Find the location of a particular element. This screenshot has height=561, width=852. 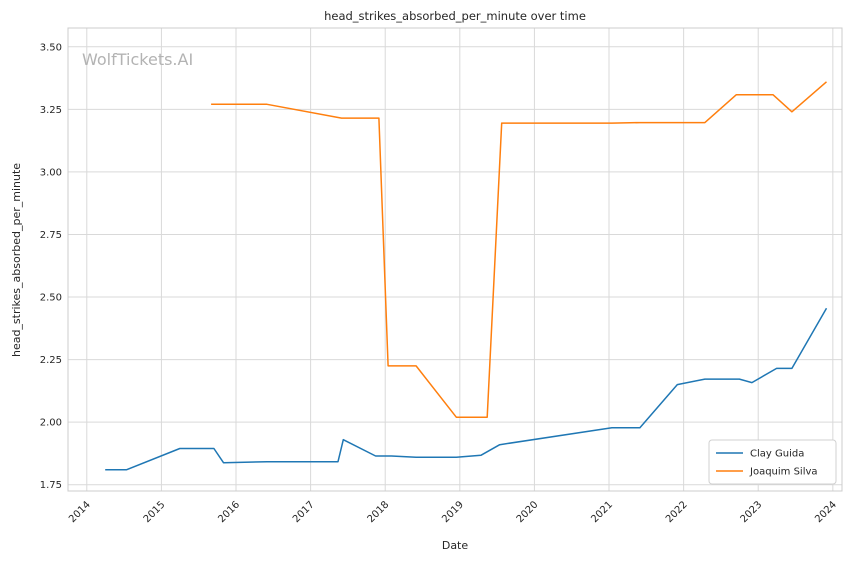

x-tick-label: 2022 is located at coordinates (677, 512).